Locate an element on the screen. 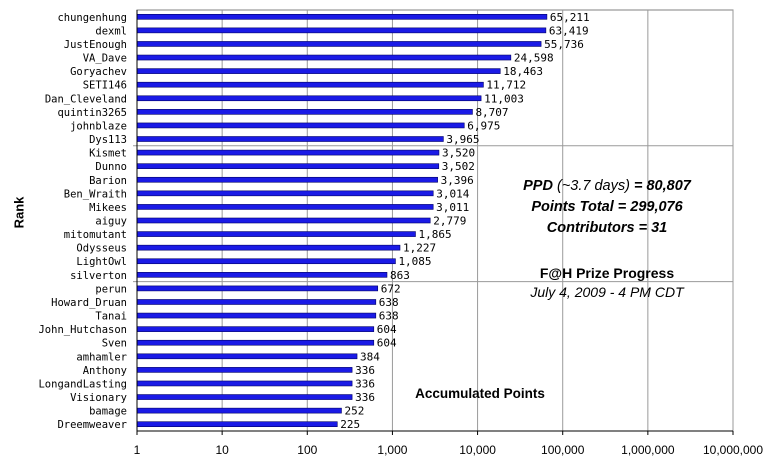 This screenshot has width=771, height=468. category-label: VA_Dave is located at coordinates (105, 59).